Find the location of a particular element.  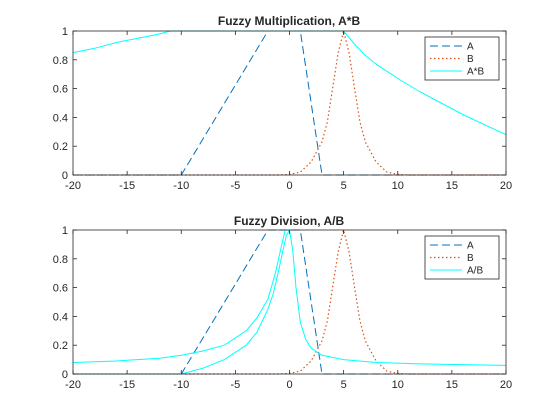

division-title: Fuzzy Division, A/B is located at coordinates (289, 221).